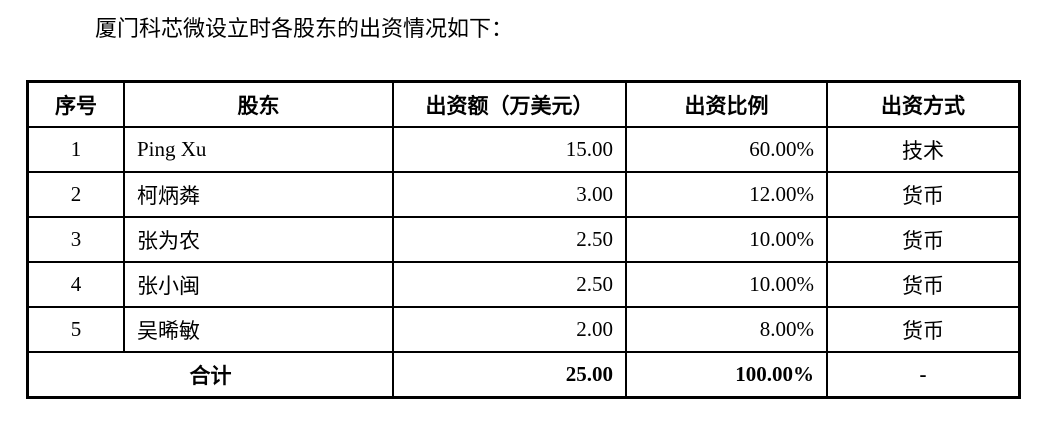 The width and height of the screenshot is (1041, 425). I want to click on table-header-row: 序号 股东 出资额（万美元） 出资比例 出资方式, so click(523, 104).